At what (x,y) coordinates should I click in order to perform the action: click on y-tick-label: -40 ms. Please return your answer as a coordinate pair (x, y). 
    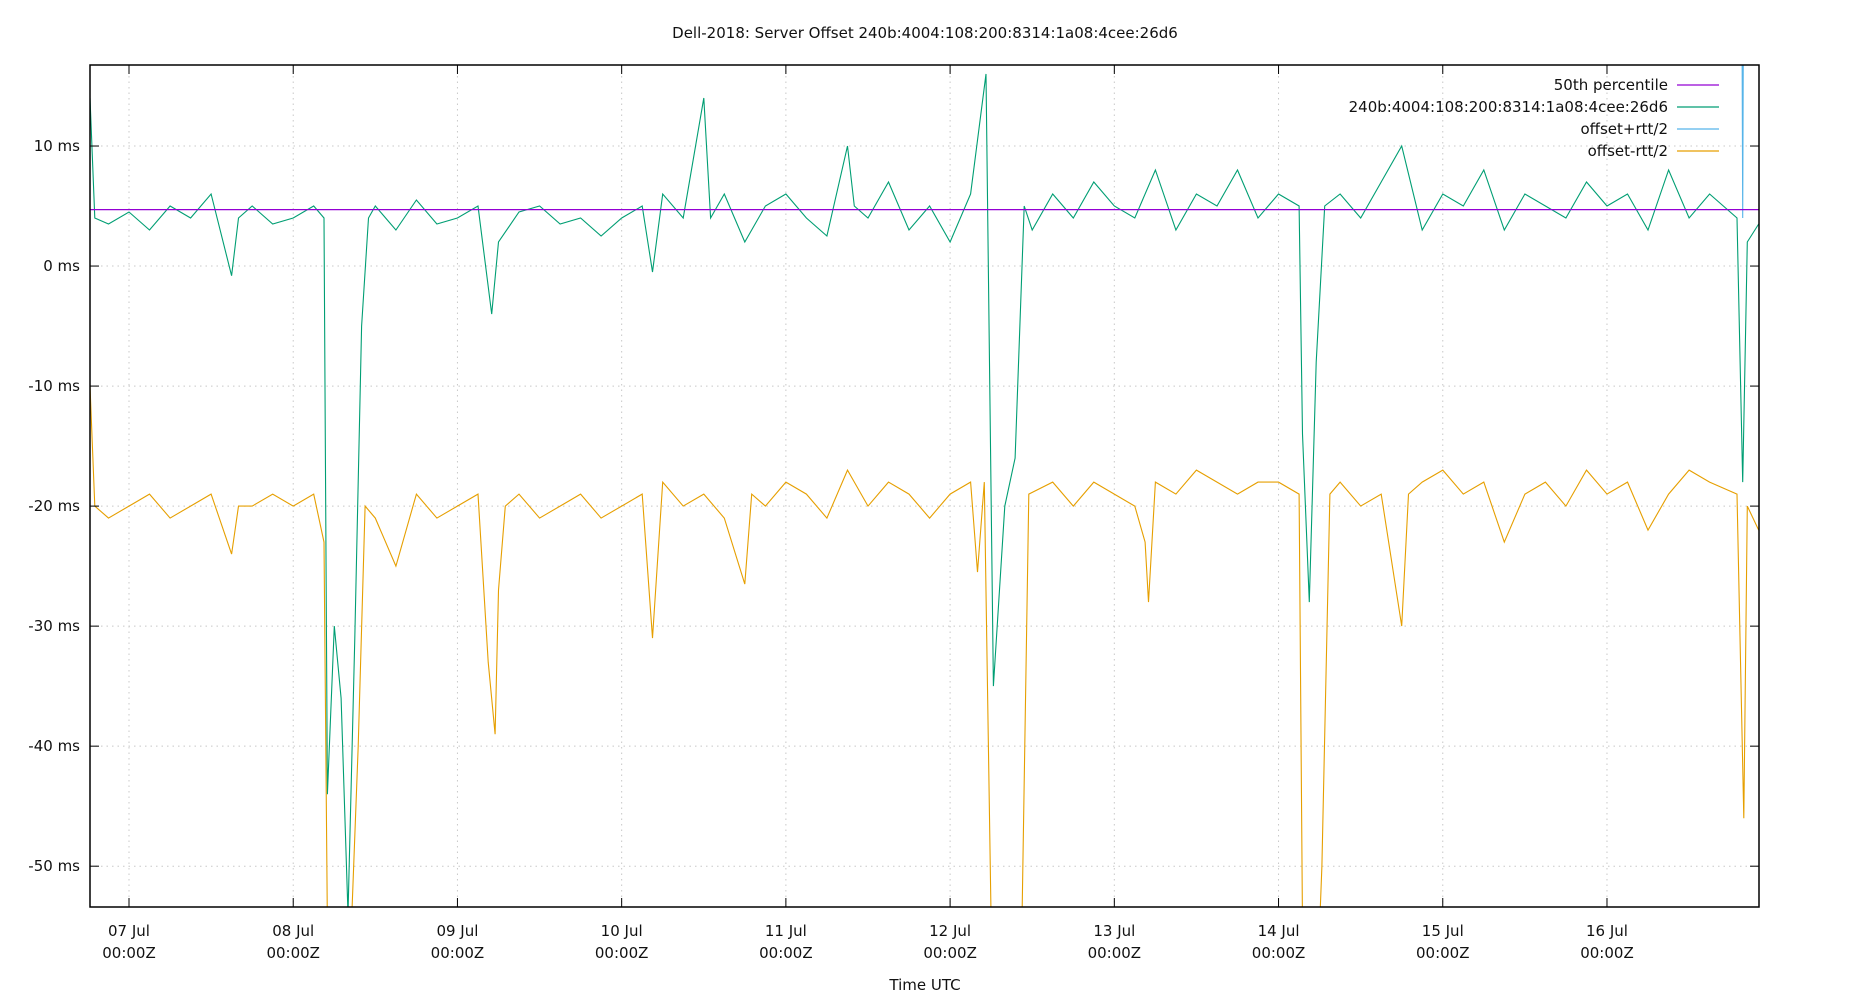
    Looking at the image, I should click on (54, 746).